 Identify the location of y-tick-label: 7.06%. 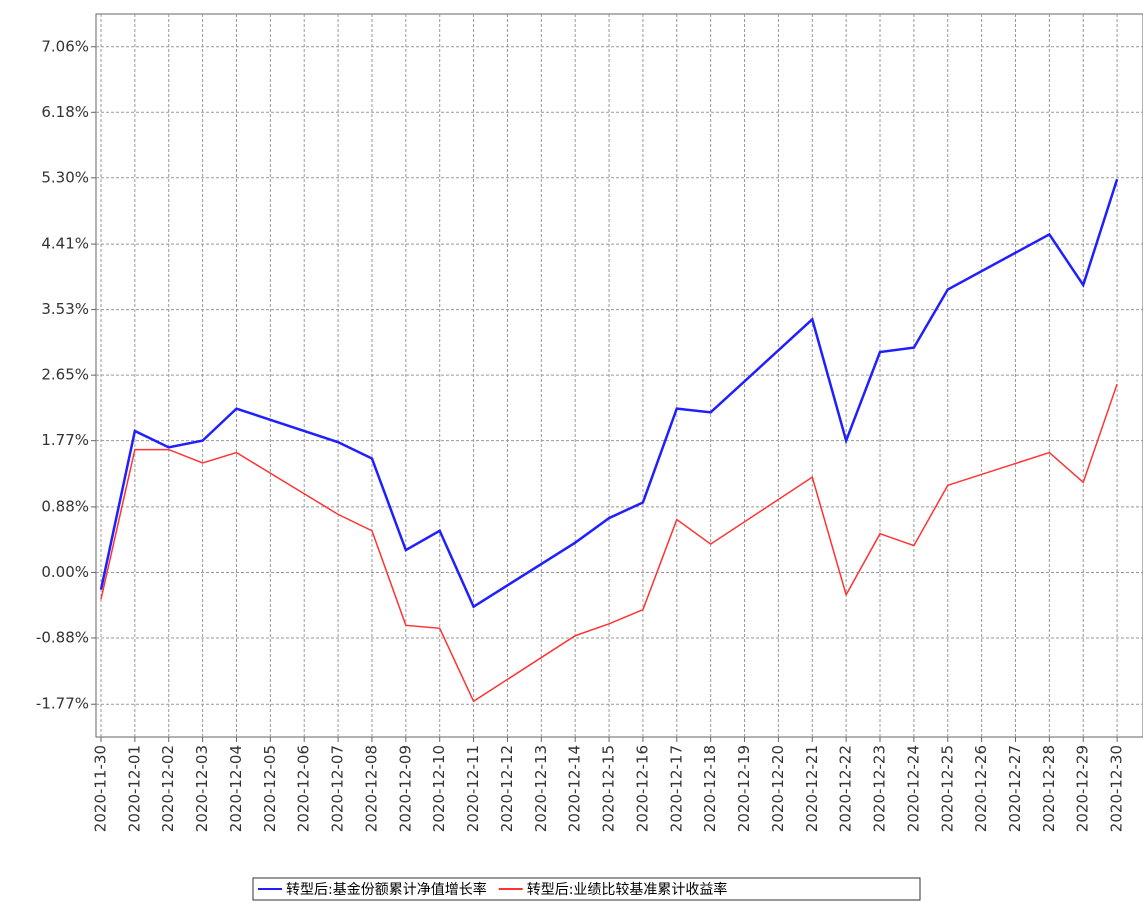
(65, 46).